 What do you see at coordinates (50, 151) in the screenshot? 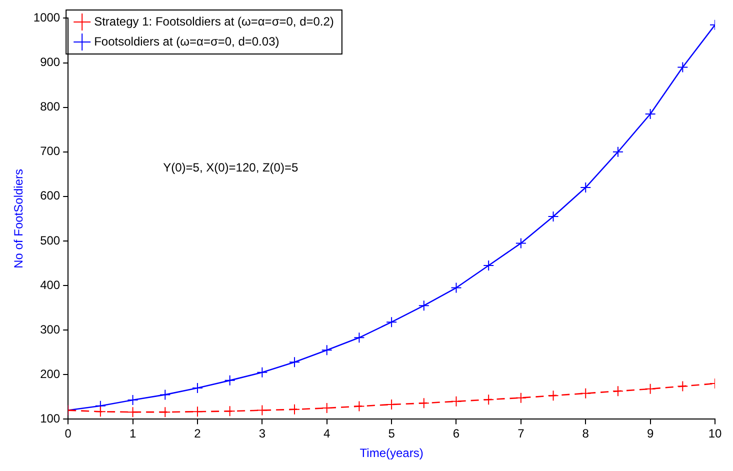
I see `y-tick-label: 700` at bounding box center [50, 151].